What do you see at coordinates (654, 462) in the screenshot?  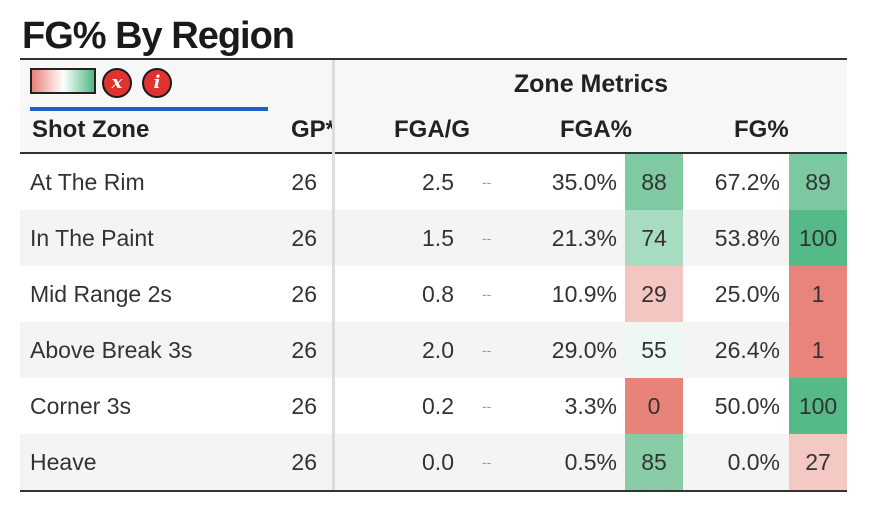 I see `fga-pct-rank-cell: 85` at bounding box center [654, 462].